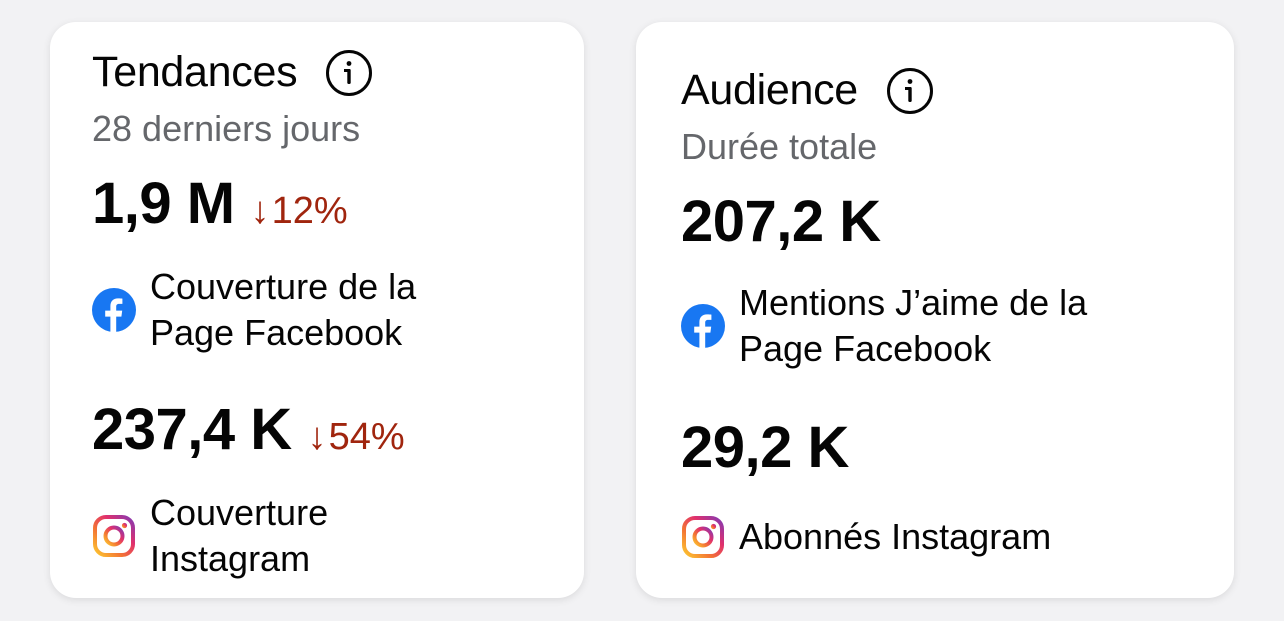  I want to click on card-title: Tendances, so click(195, 72).